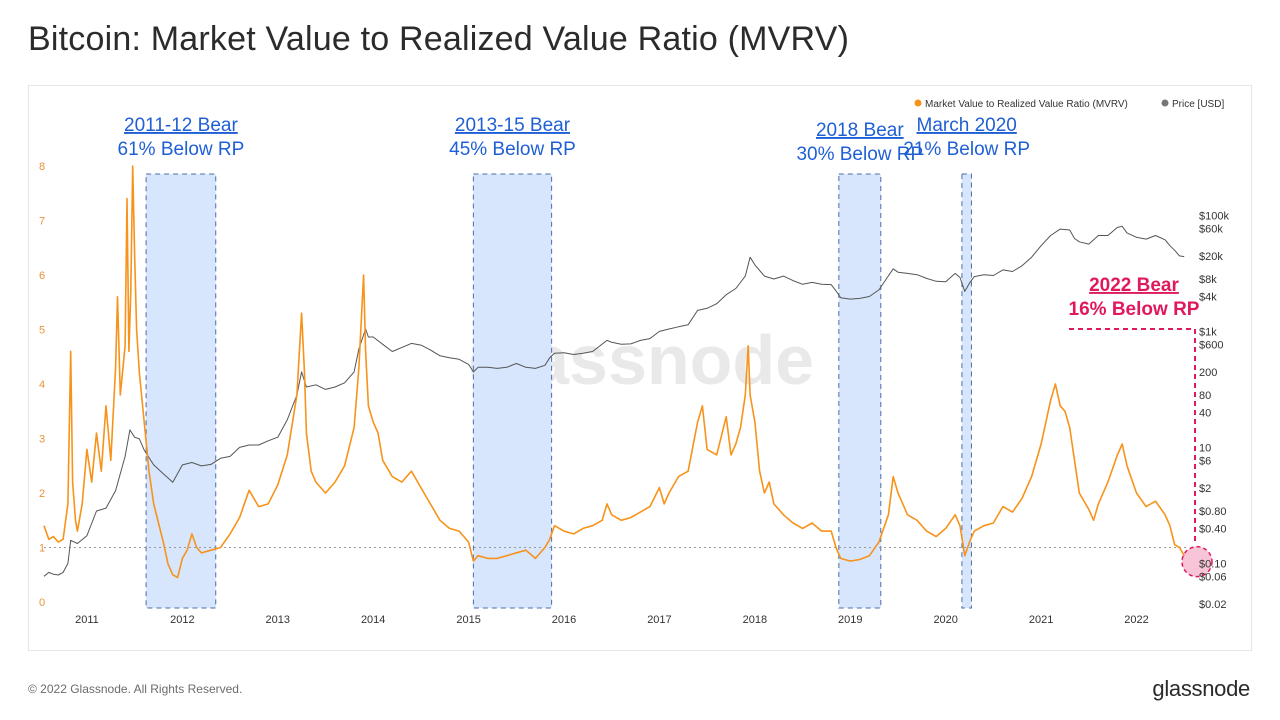  Describe the element at coordinates (1213, 577) in the screenshot. I see `right-y-tick-0.06: $0.06` at that location.